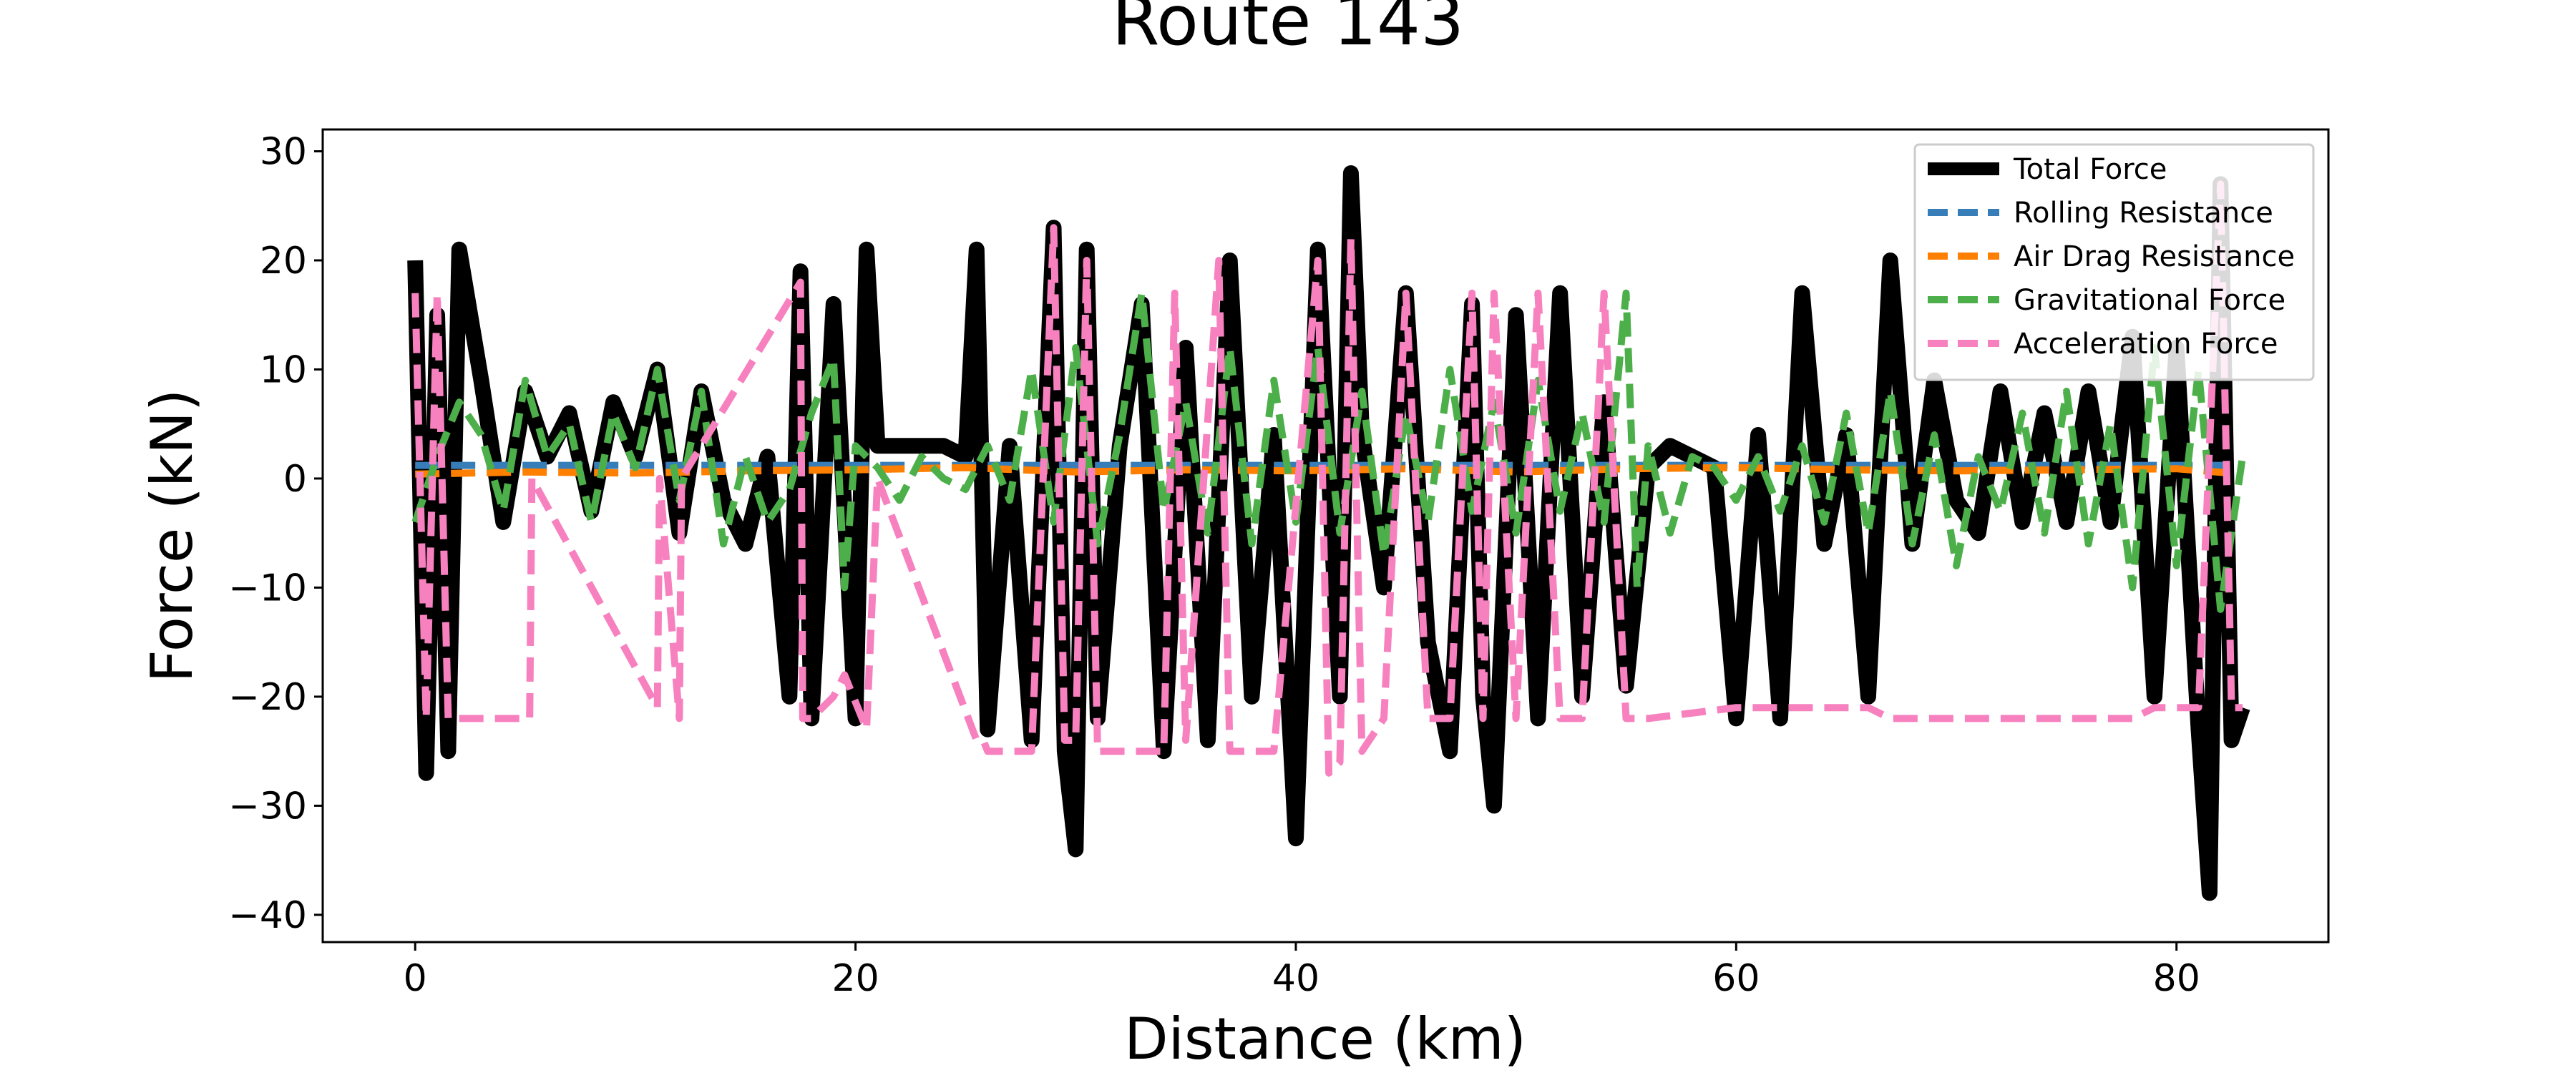  I want to click on y-tick-label: 30, so click(283, 151).